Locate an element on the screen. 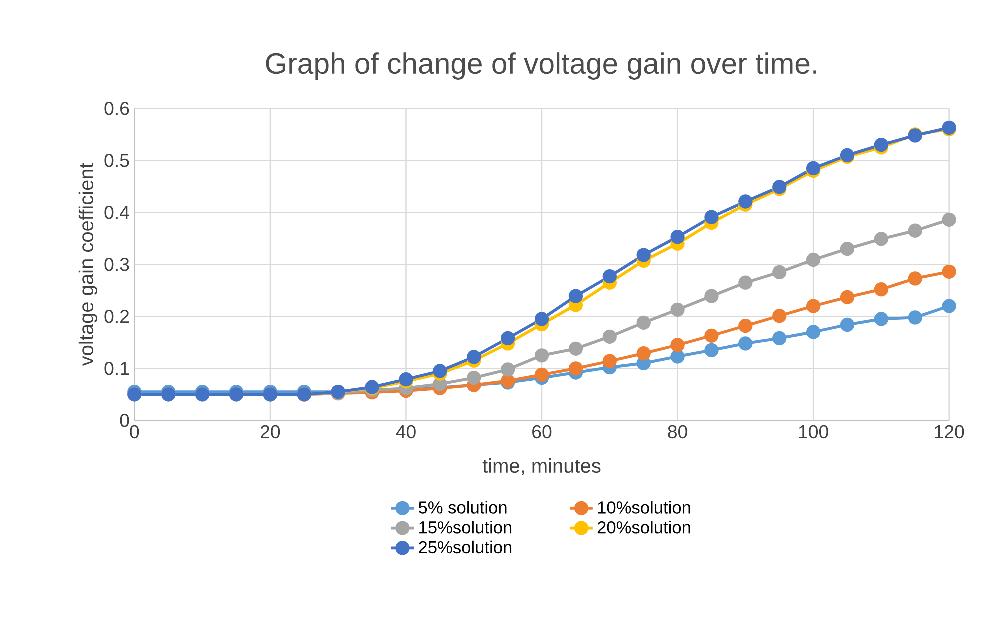  y-tick-label: 0 is located at coordinates (125, 421).